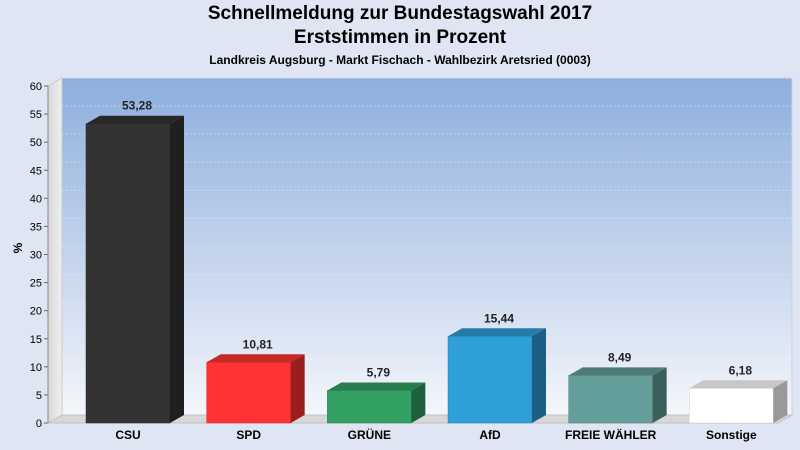 The image size is (800, 450). Describe the element at coordinates (36, 115) in the screenshot. I see `y-tick-label: 55` at that location.